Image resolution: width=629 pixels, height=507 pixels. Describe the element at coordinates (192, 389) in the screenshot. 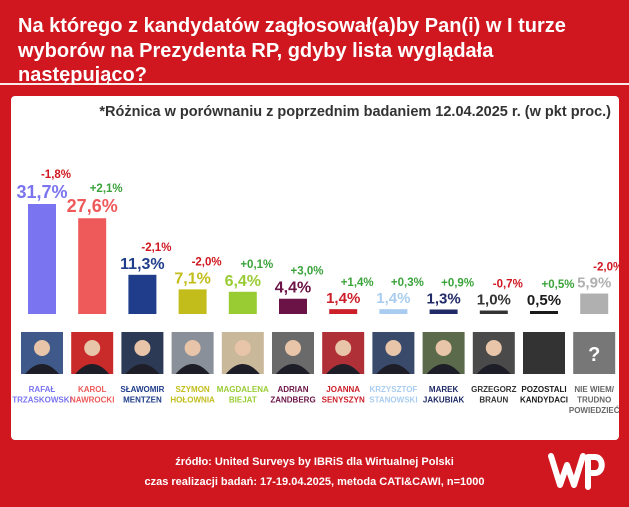

I see `name-label-3-0: SZYMON` at that location.